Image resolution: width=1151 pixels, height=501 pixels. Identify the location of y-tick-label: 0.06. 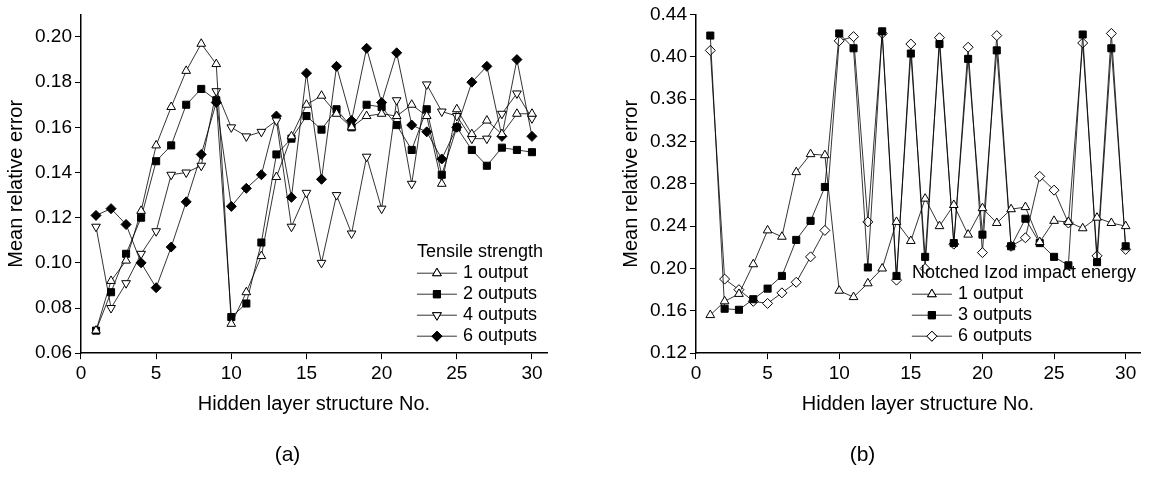
(53, 352).